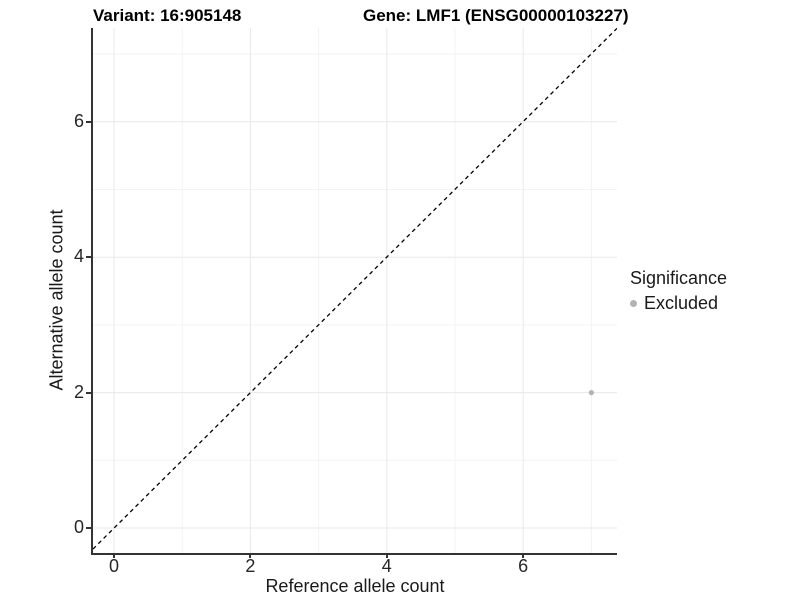 This screenshot has width=800, height=600. I want to click on gene-title: Gene: LMF1 (ENSG00000103227), so click(496, 15).